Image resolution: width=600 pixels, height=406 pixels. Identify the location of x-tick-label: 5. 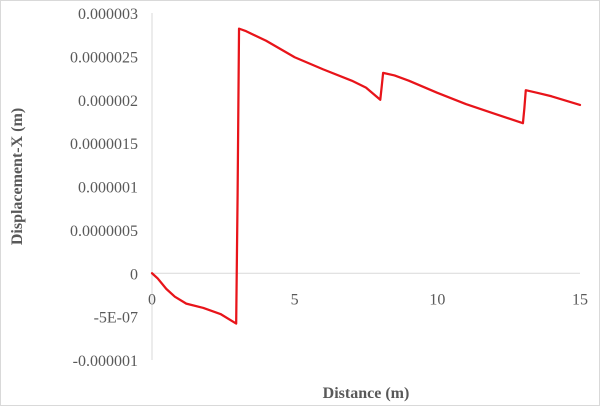
(295, 299).